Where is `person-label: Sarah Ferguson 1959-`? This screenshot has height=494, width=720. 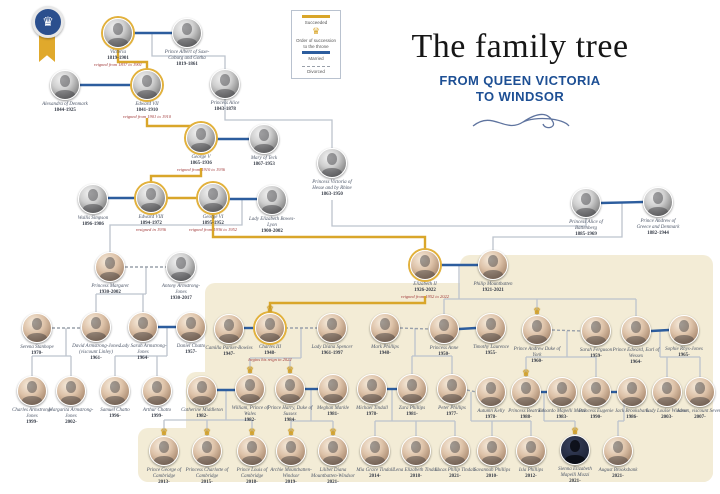
person-label: Sarah Ferguson 1959- is located at coordinates (596, 353).